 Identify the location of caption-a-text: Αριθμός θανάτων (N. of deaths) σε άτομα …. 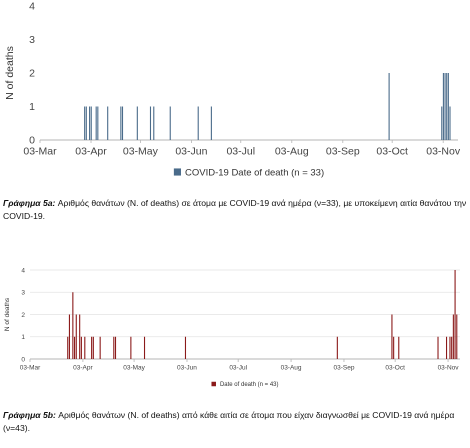
(235, 209).